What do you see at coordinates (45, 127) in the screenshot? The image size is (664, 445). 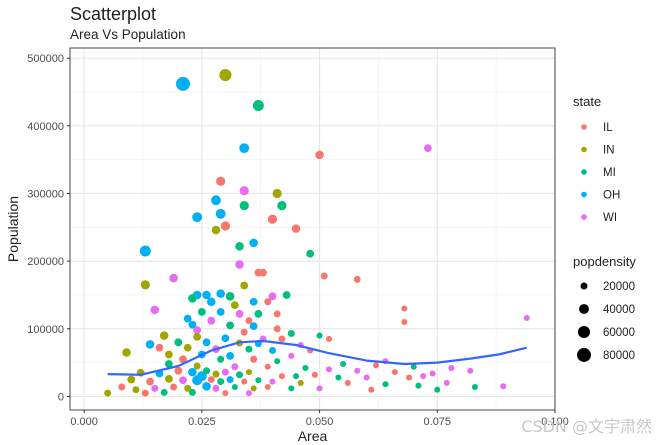 I see `y-tick-label: 400000` at bounding box center [45, 127].